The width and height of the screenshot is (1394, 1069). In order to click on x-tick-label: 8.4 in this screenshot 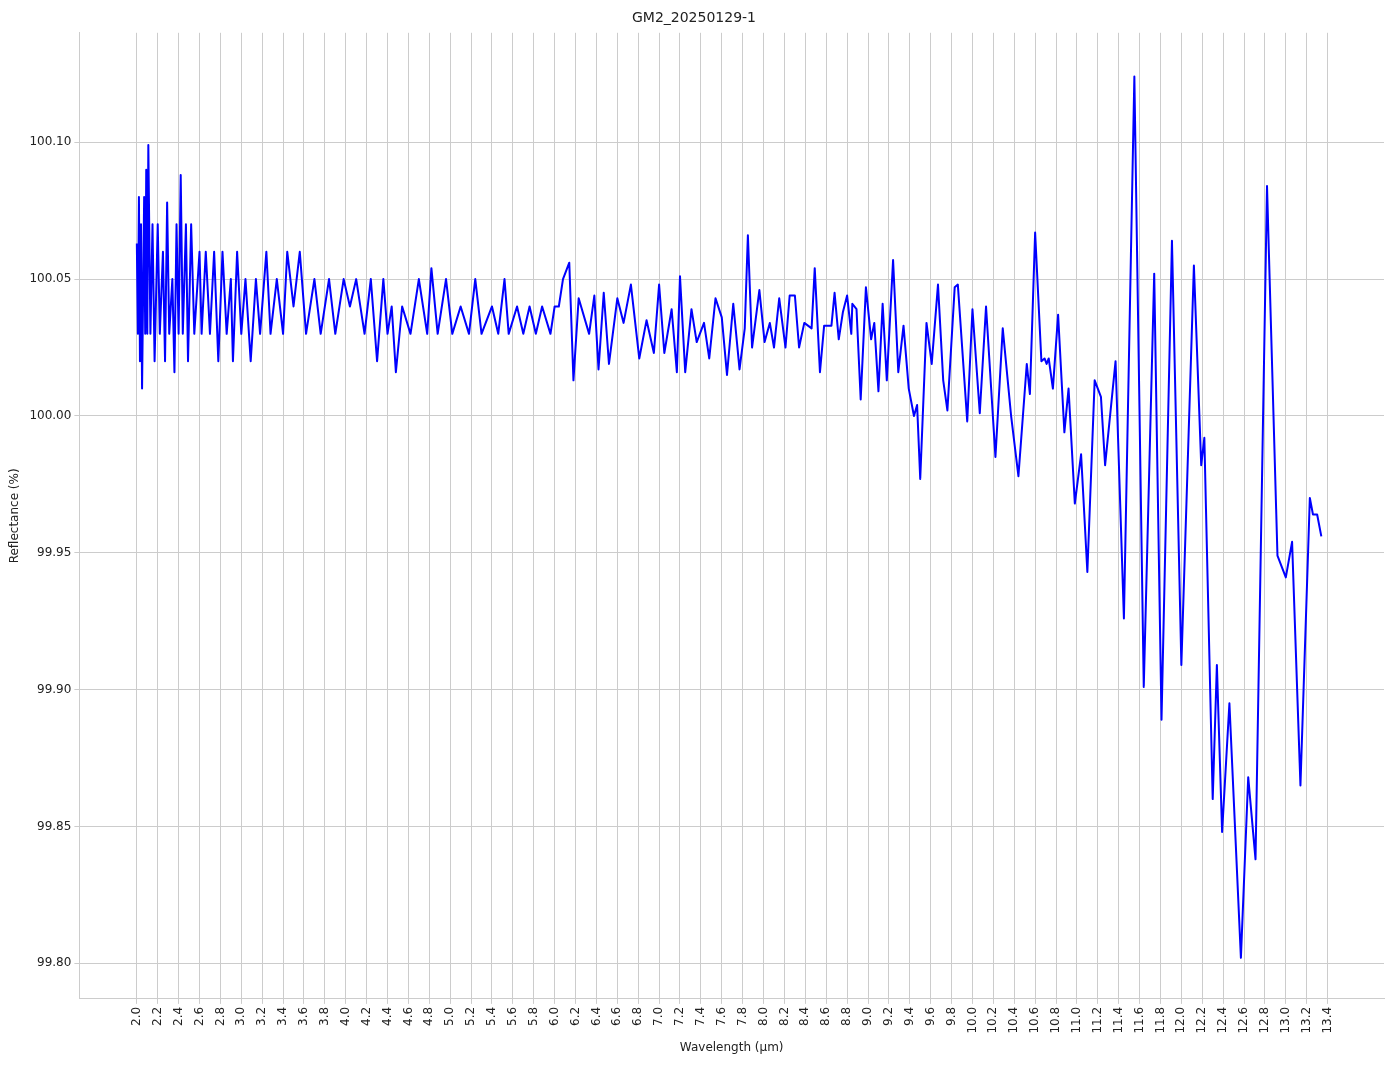, I will do `click(804, 1016)`.